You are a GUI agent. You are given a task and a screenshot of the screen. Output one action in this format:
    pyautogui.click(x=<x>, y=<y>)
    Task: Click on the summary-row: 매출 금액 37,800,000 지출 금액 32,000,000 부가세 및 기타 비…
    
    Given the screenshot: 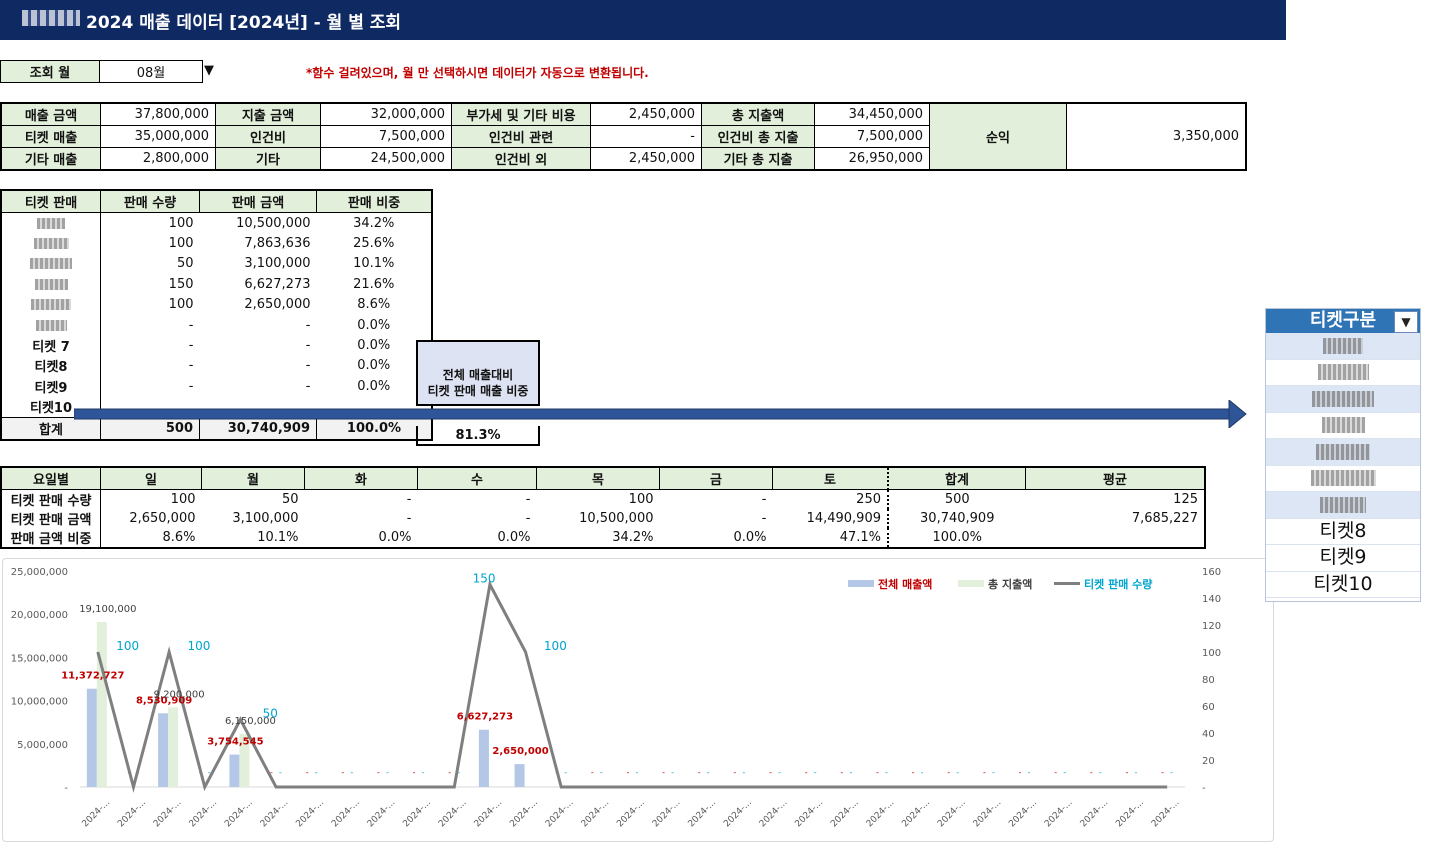 What is the action you would take?
    pyautogui.click(x=623, y=136)
    